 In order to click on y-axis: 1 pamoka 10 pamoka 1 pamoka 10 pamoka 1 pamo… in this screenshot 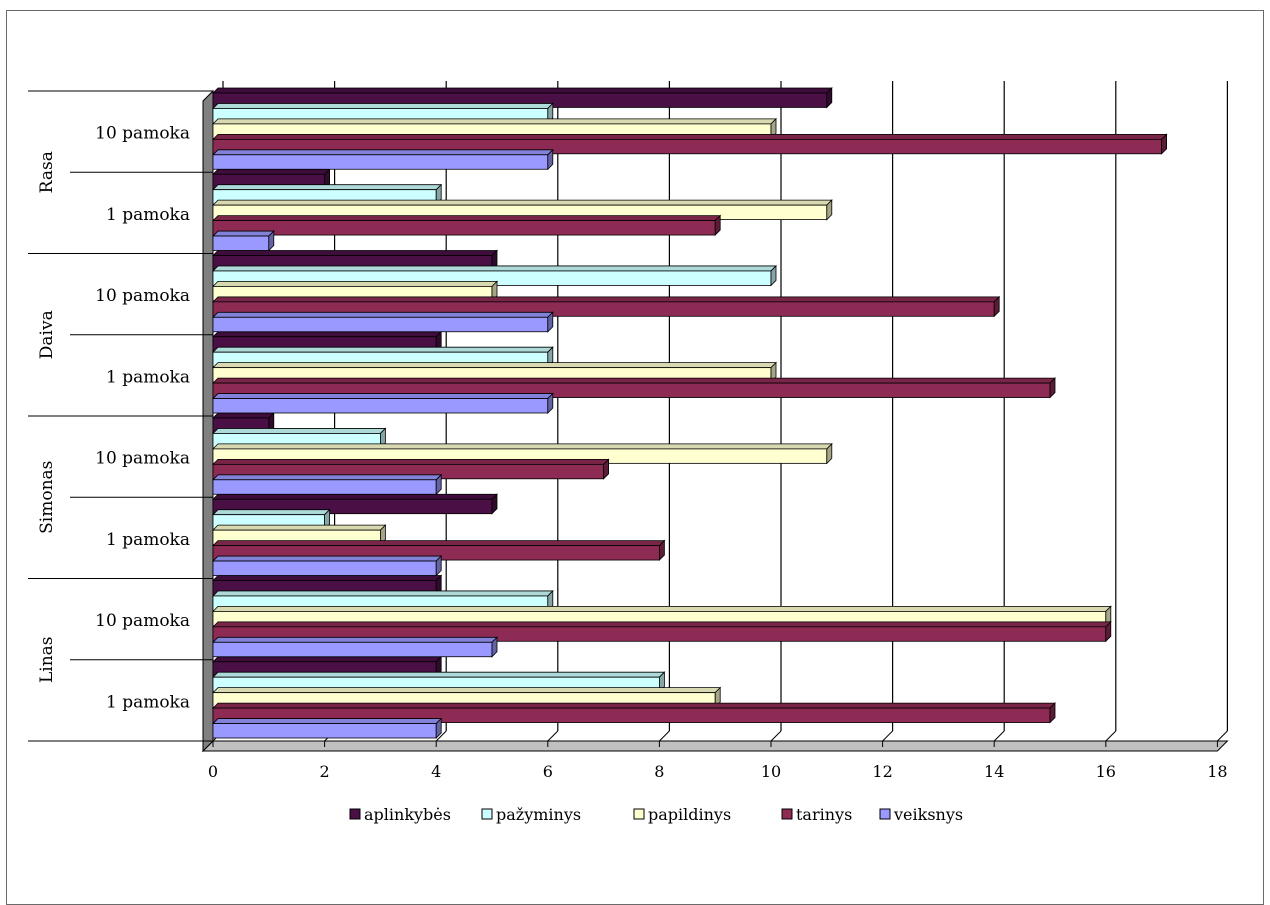, I will do `click(120, 416)`.